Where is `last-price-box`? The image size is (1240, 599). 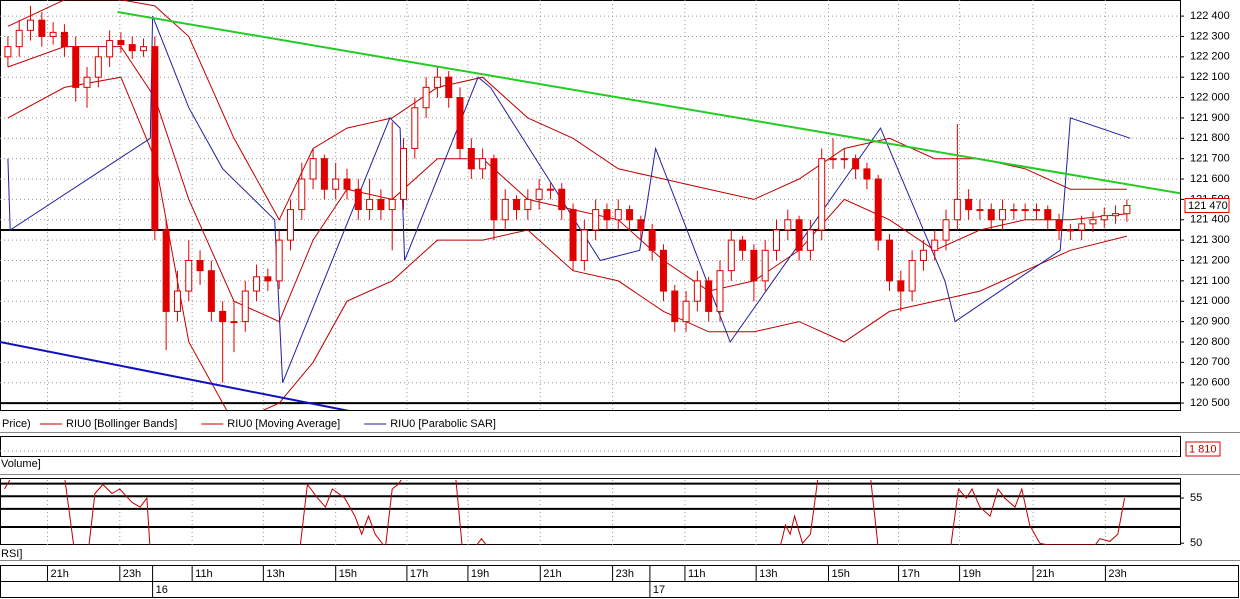 last-price-box is located at coordinates (1207, 206).